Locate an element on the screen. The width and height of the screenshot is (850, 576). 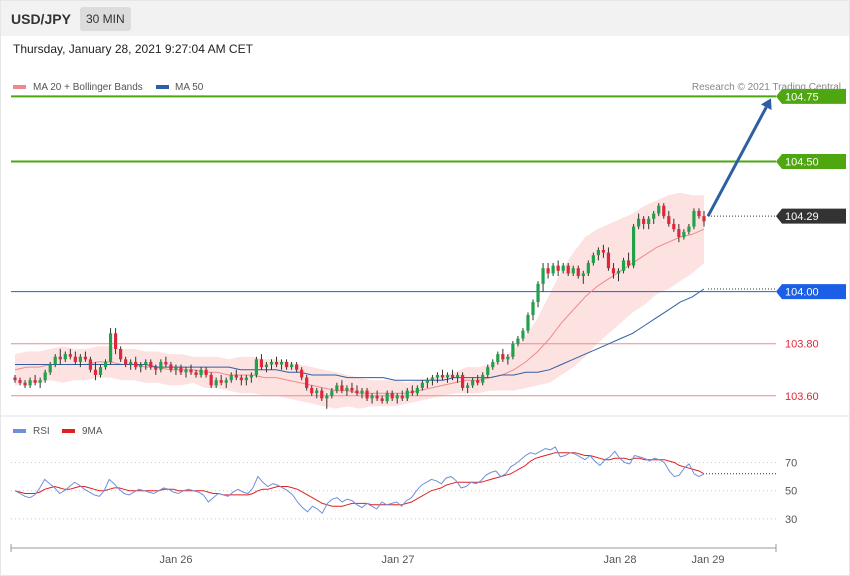
legend-swatch-9ma is located at coordinates (68, 431).